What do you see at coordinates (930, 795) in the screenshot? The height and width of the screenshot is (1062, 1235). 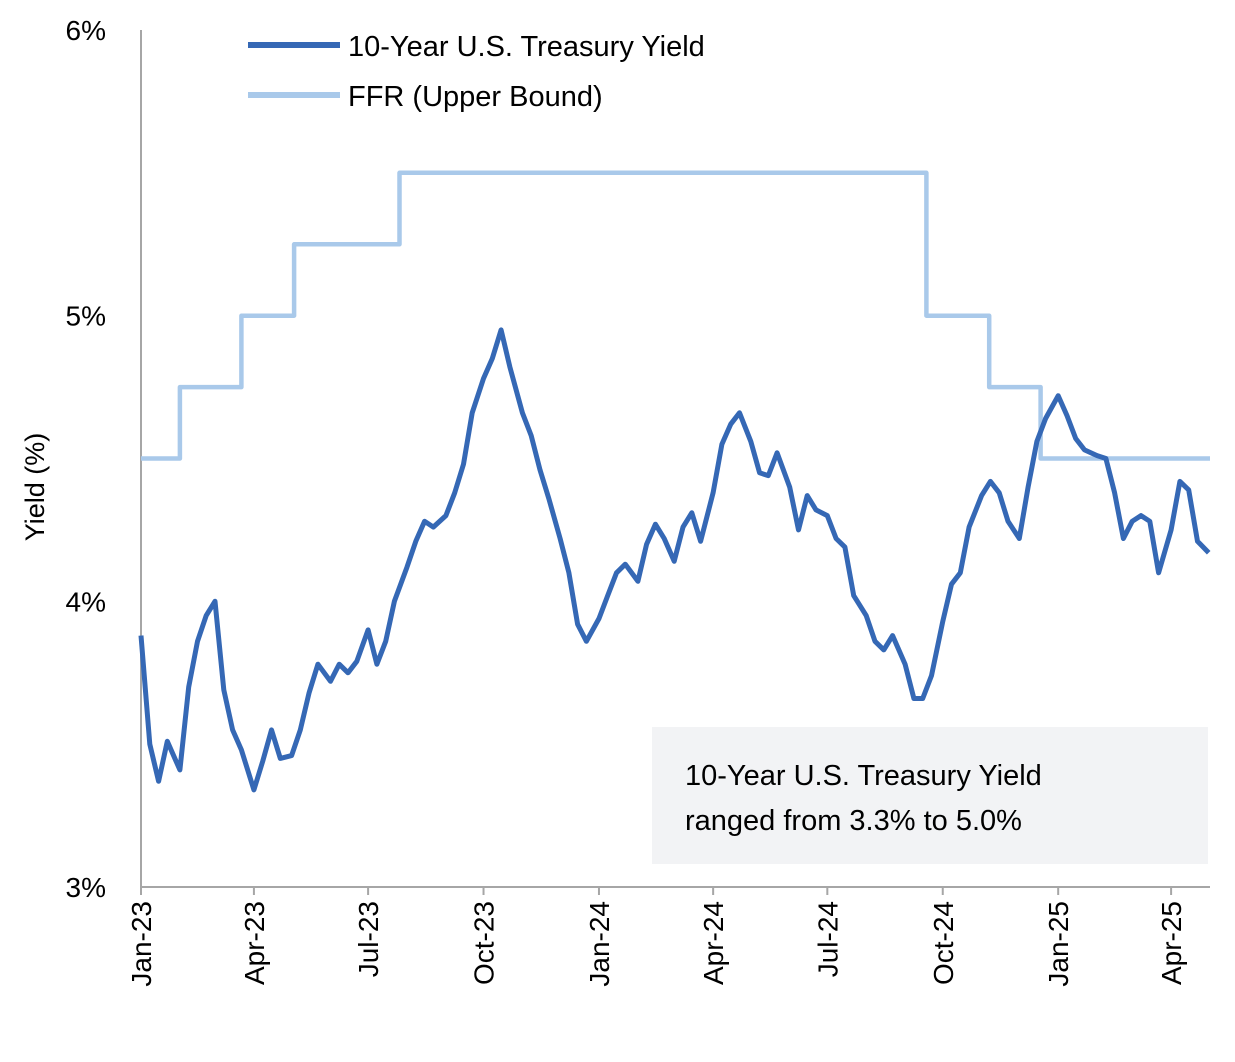 I see `annotation-box` at bounding box center [930, 795].